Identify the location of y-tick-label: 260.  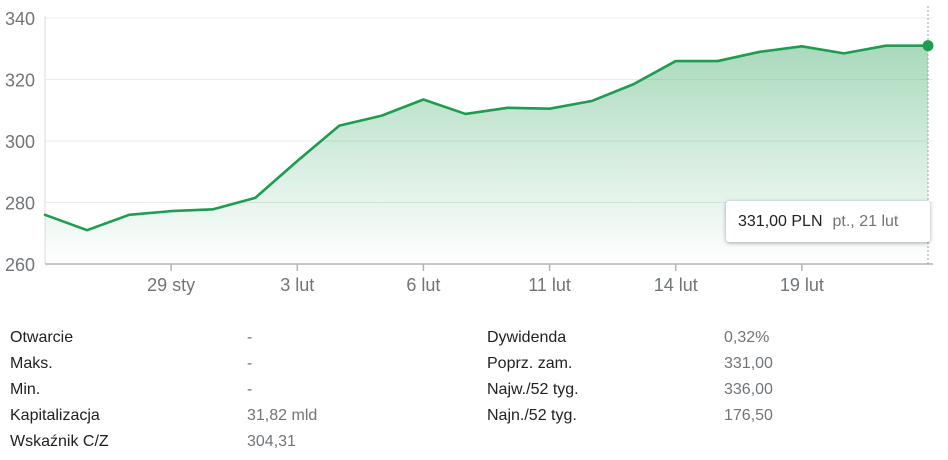
(20, 265).